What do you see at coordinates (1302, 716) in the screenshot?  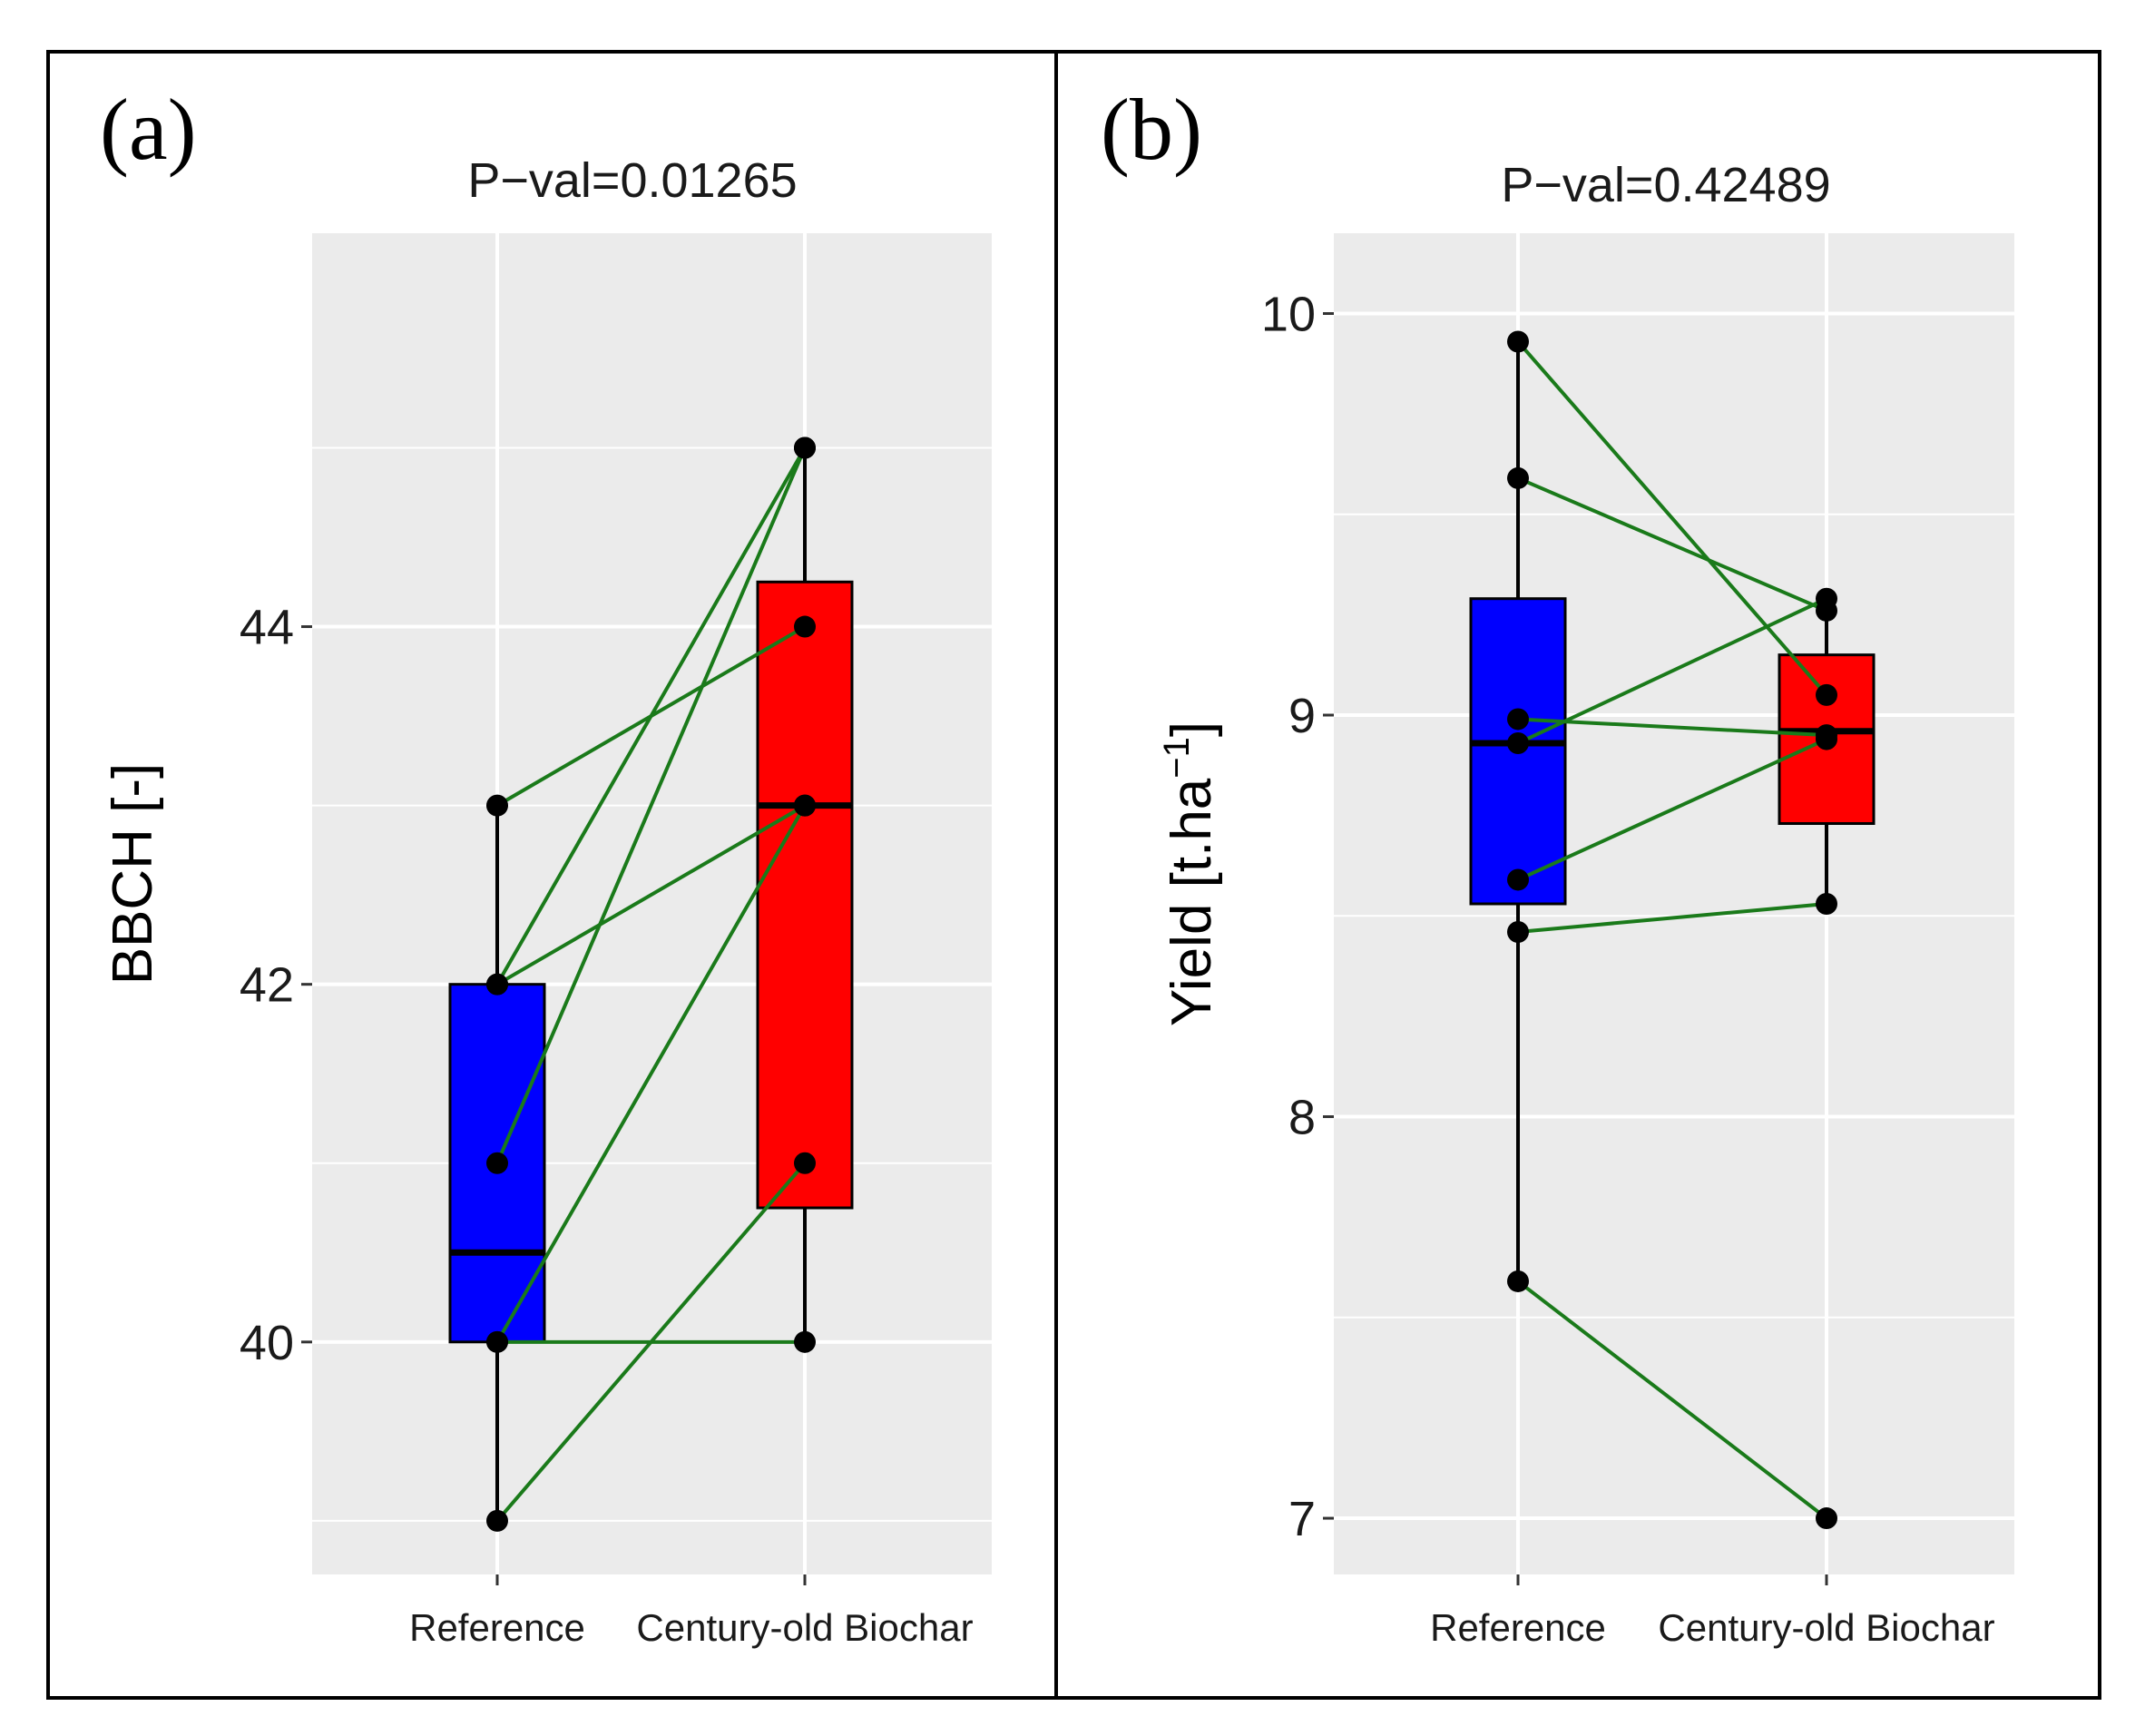 I see `y-tick-label: 9` at bounding box center [1302, 716].